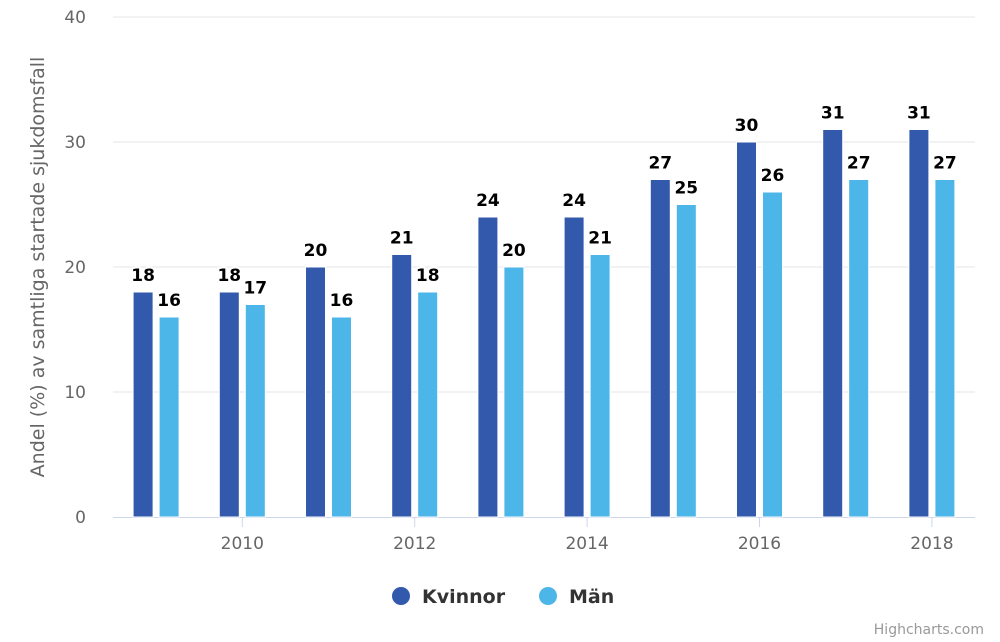 Image resolution: width=1000 pixels, height=642 pixels. What do you see at coordinates (945, 348) in the screenshot?
I see `bar-man-2018` at bounding box center [945, 348].